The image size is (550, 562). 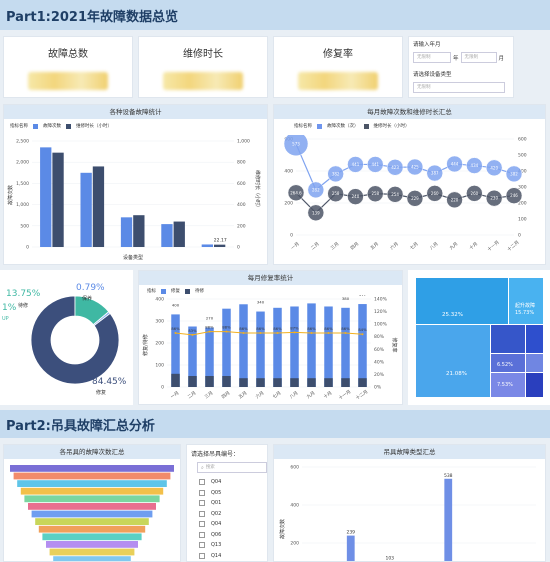 What do you see at coordinates (375, 164) in the screenshot?
I see `bubble-label: 441` at bounding box center [375, 164].